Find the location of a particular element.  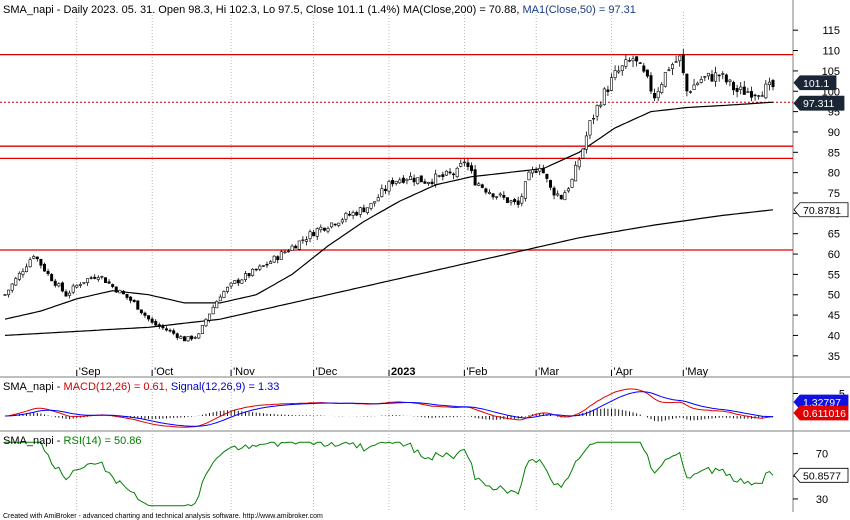

rsi-title-prefix: SMA_napi - is located at coordinates (32, 441).